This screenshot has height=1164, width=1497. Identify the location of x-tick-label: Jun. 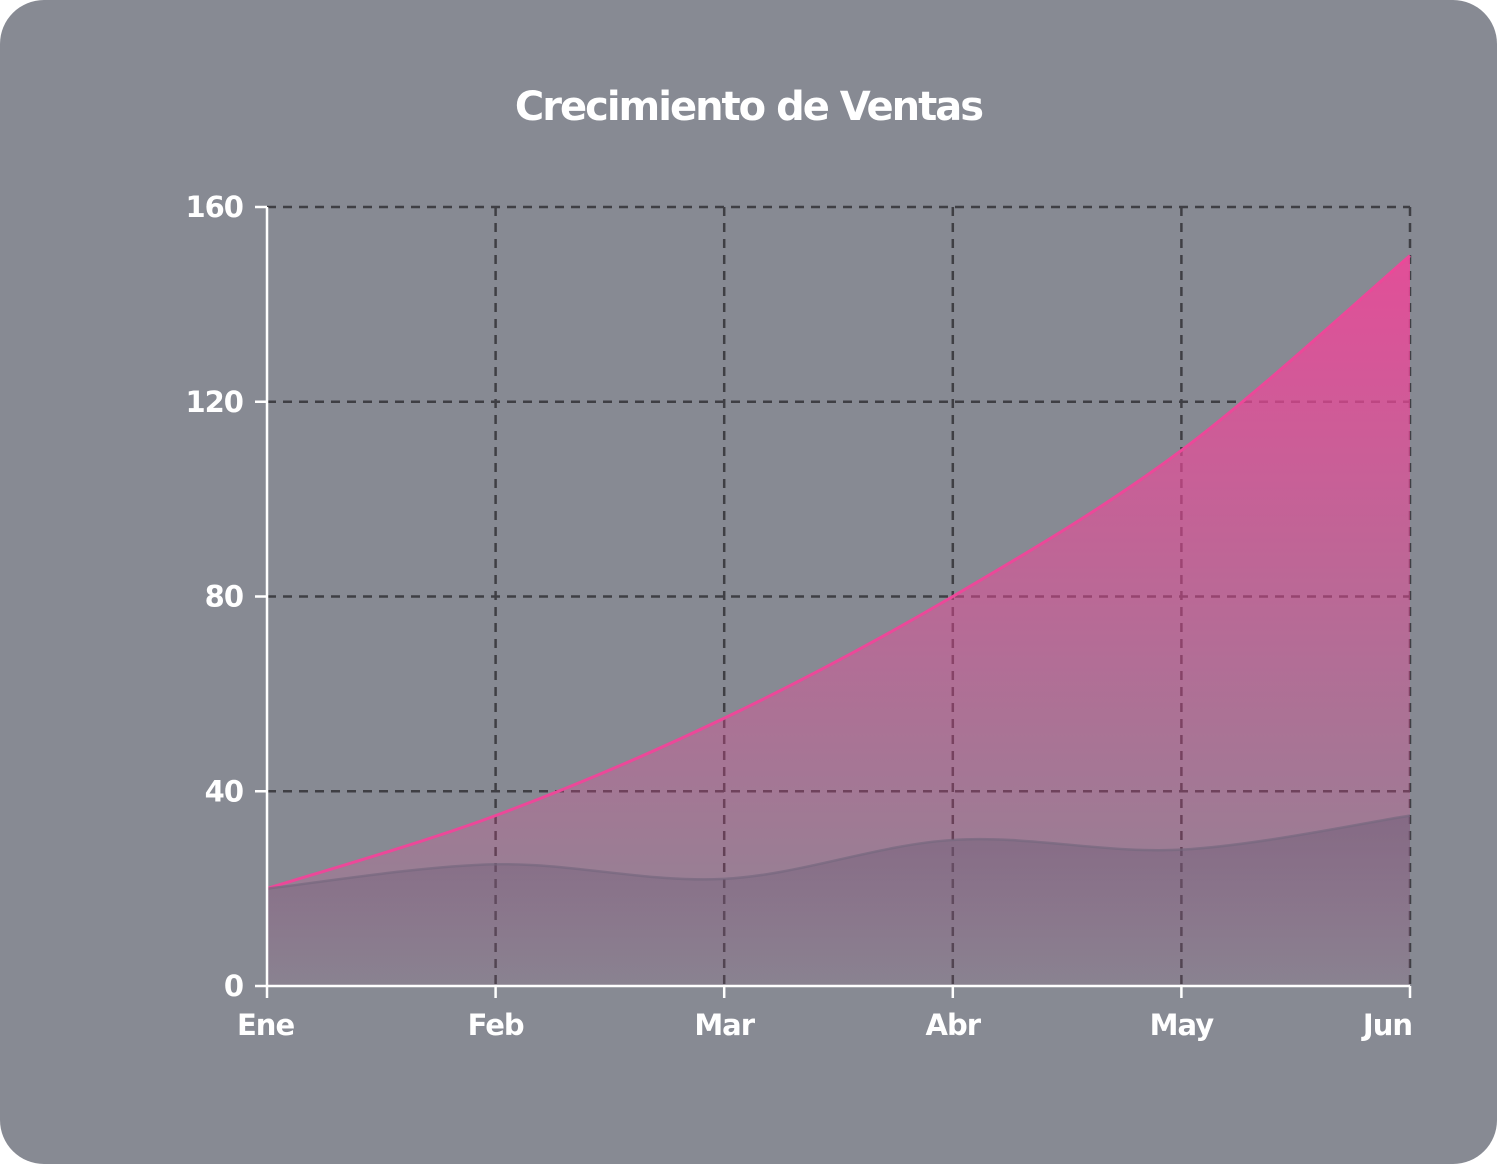
(1386, 1025).